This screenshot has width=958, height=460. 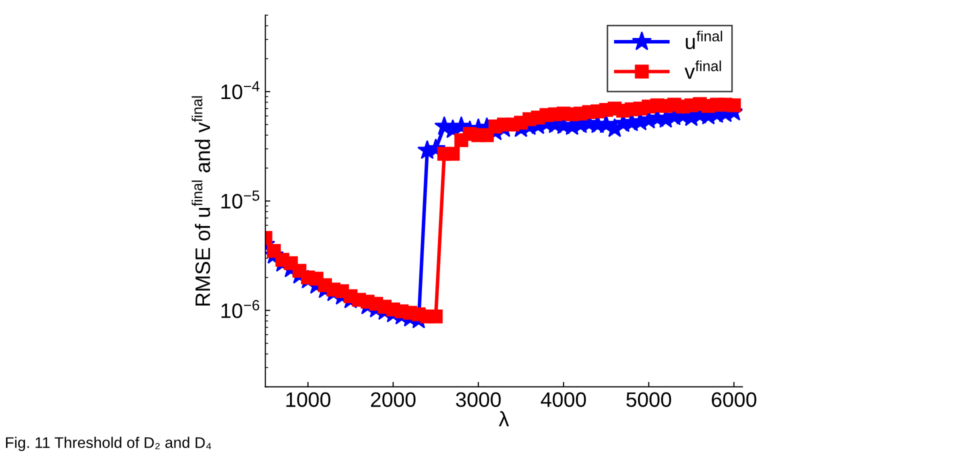 I want to click on legend-label: u$^{final}$, so click(x=704, y=40).